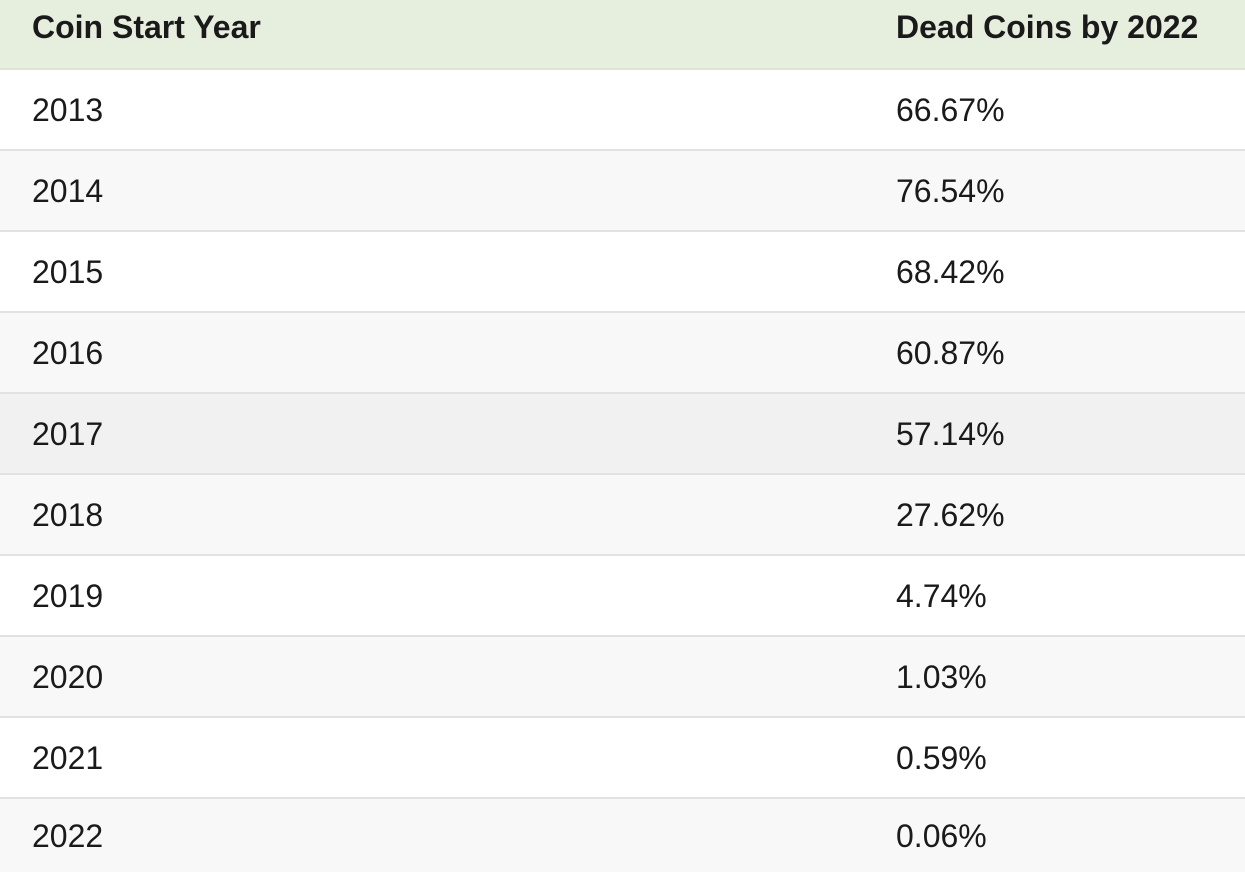  What do you see at coordinates (941, 595) in the screenshot?
I see `dead-coins-cell: 4.74%` at bounding box center [941, 595].